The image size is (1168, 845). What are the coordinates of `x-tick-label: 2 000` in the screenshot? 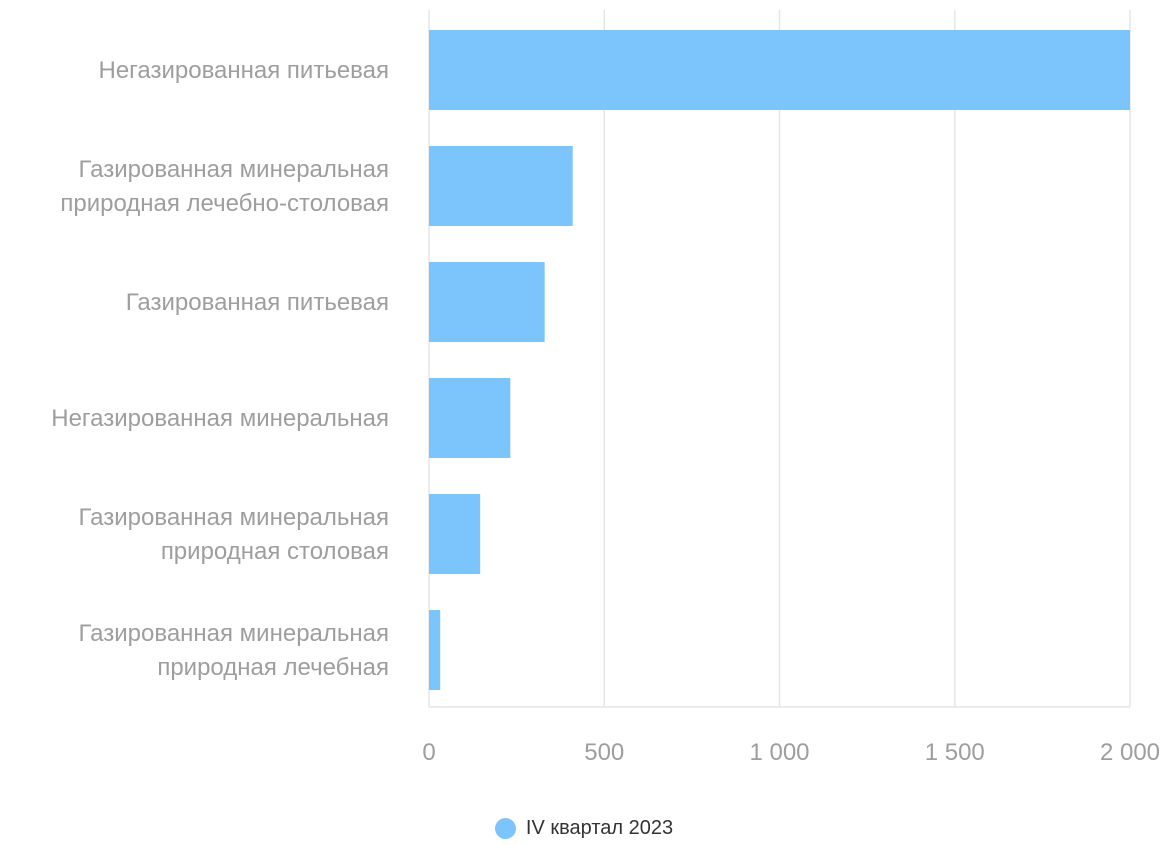 It's located at (1130, 752).